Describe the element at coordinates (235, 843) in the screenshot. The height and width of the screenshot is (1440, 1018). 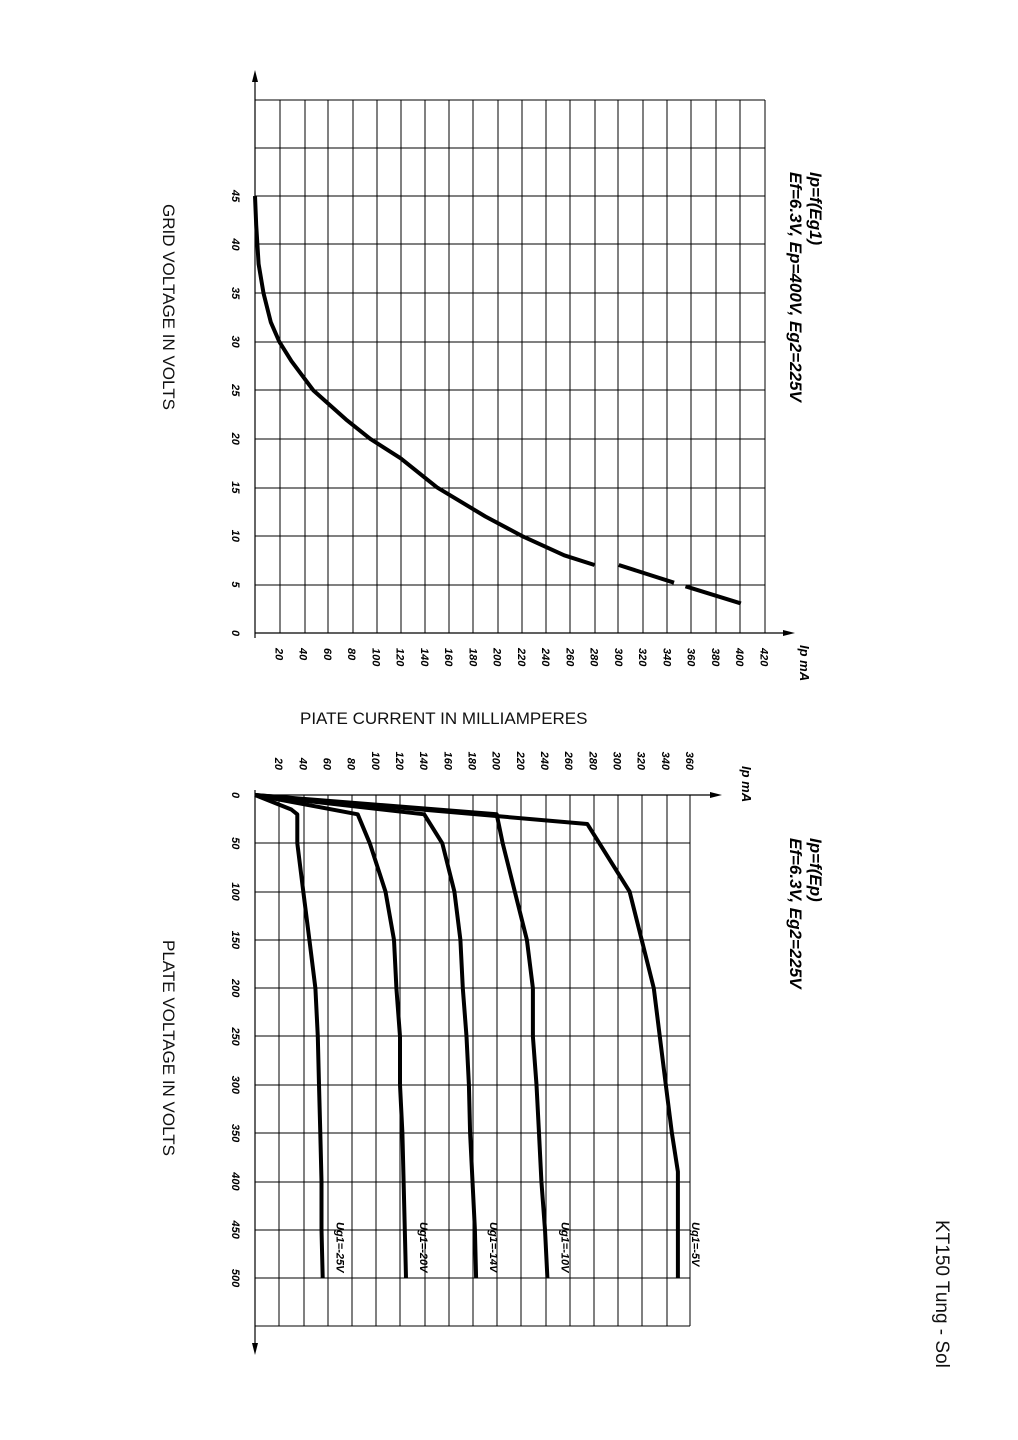
I see `c2-x-tick-label: 50` at that location.